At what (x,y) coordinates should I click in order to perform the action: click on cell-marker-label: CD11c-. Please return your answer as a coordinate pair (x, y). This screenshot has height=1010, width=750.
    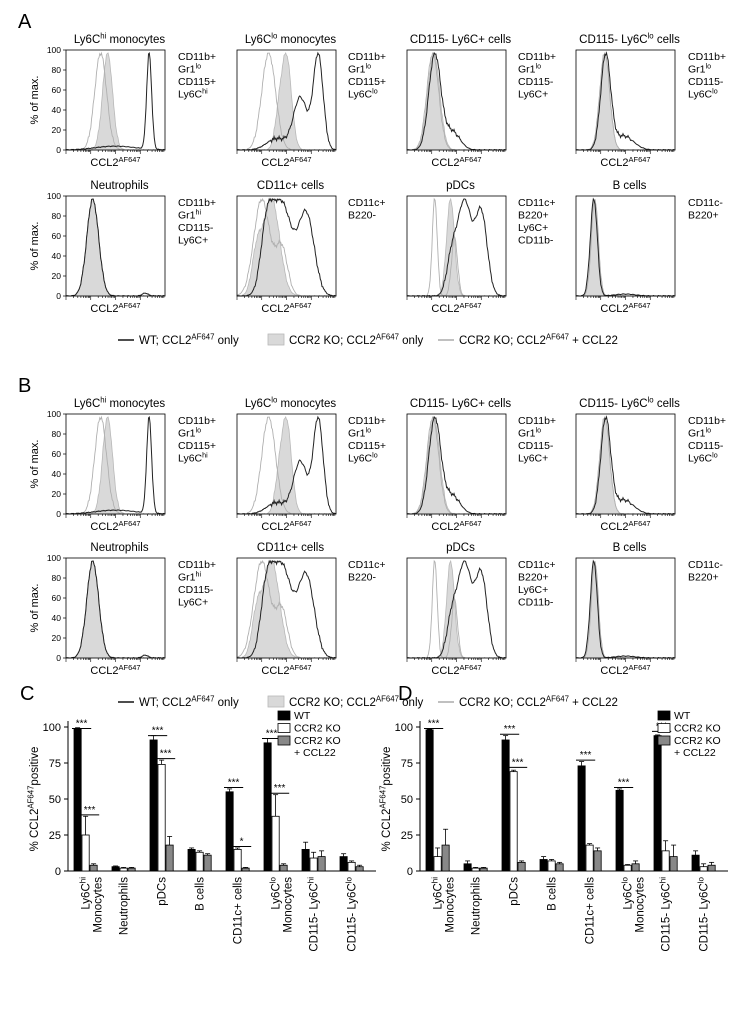
    Looking at the image, I should click on (705, 203).